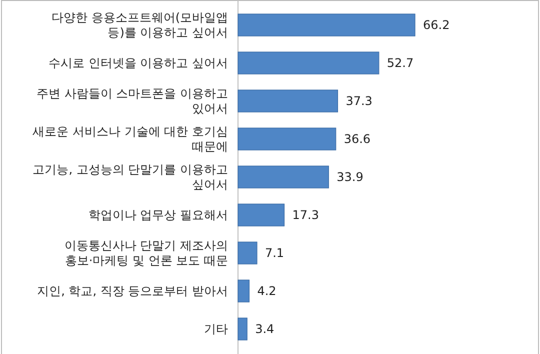 The width and height of the screenshot is (540, 354). I want to click on data-label: 4.2, so click(266, 291).